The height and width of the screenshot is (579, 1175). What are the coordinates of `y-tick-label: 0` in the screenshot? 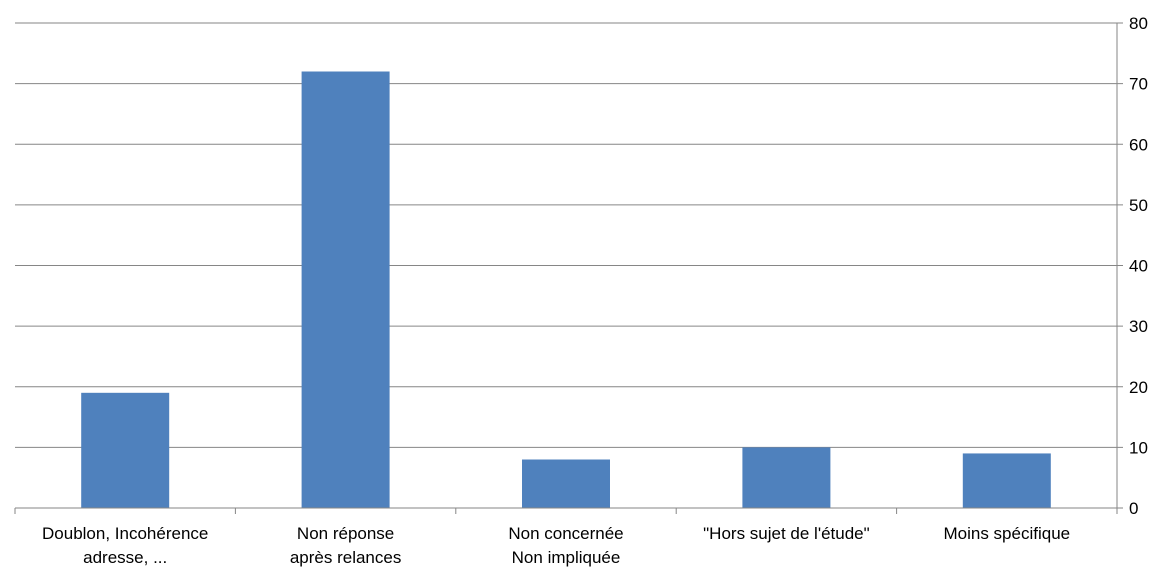 It's located at (1133, 508).